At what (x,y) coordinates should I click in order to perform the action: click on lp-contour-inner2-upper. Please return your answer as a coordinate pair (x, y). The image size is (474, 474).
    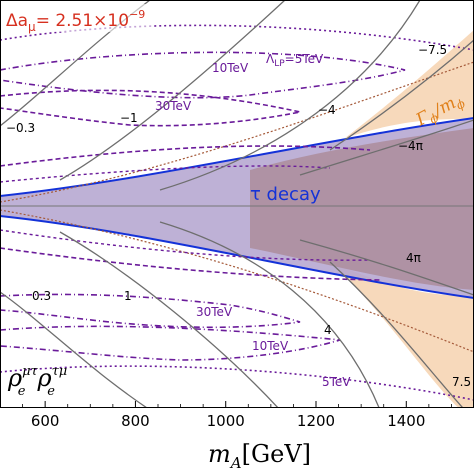
    Looking at the image, I should click on (165, 174).